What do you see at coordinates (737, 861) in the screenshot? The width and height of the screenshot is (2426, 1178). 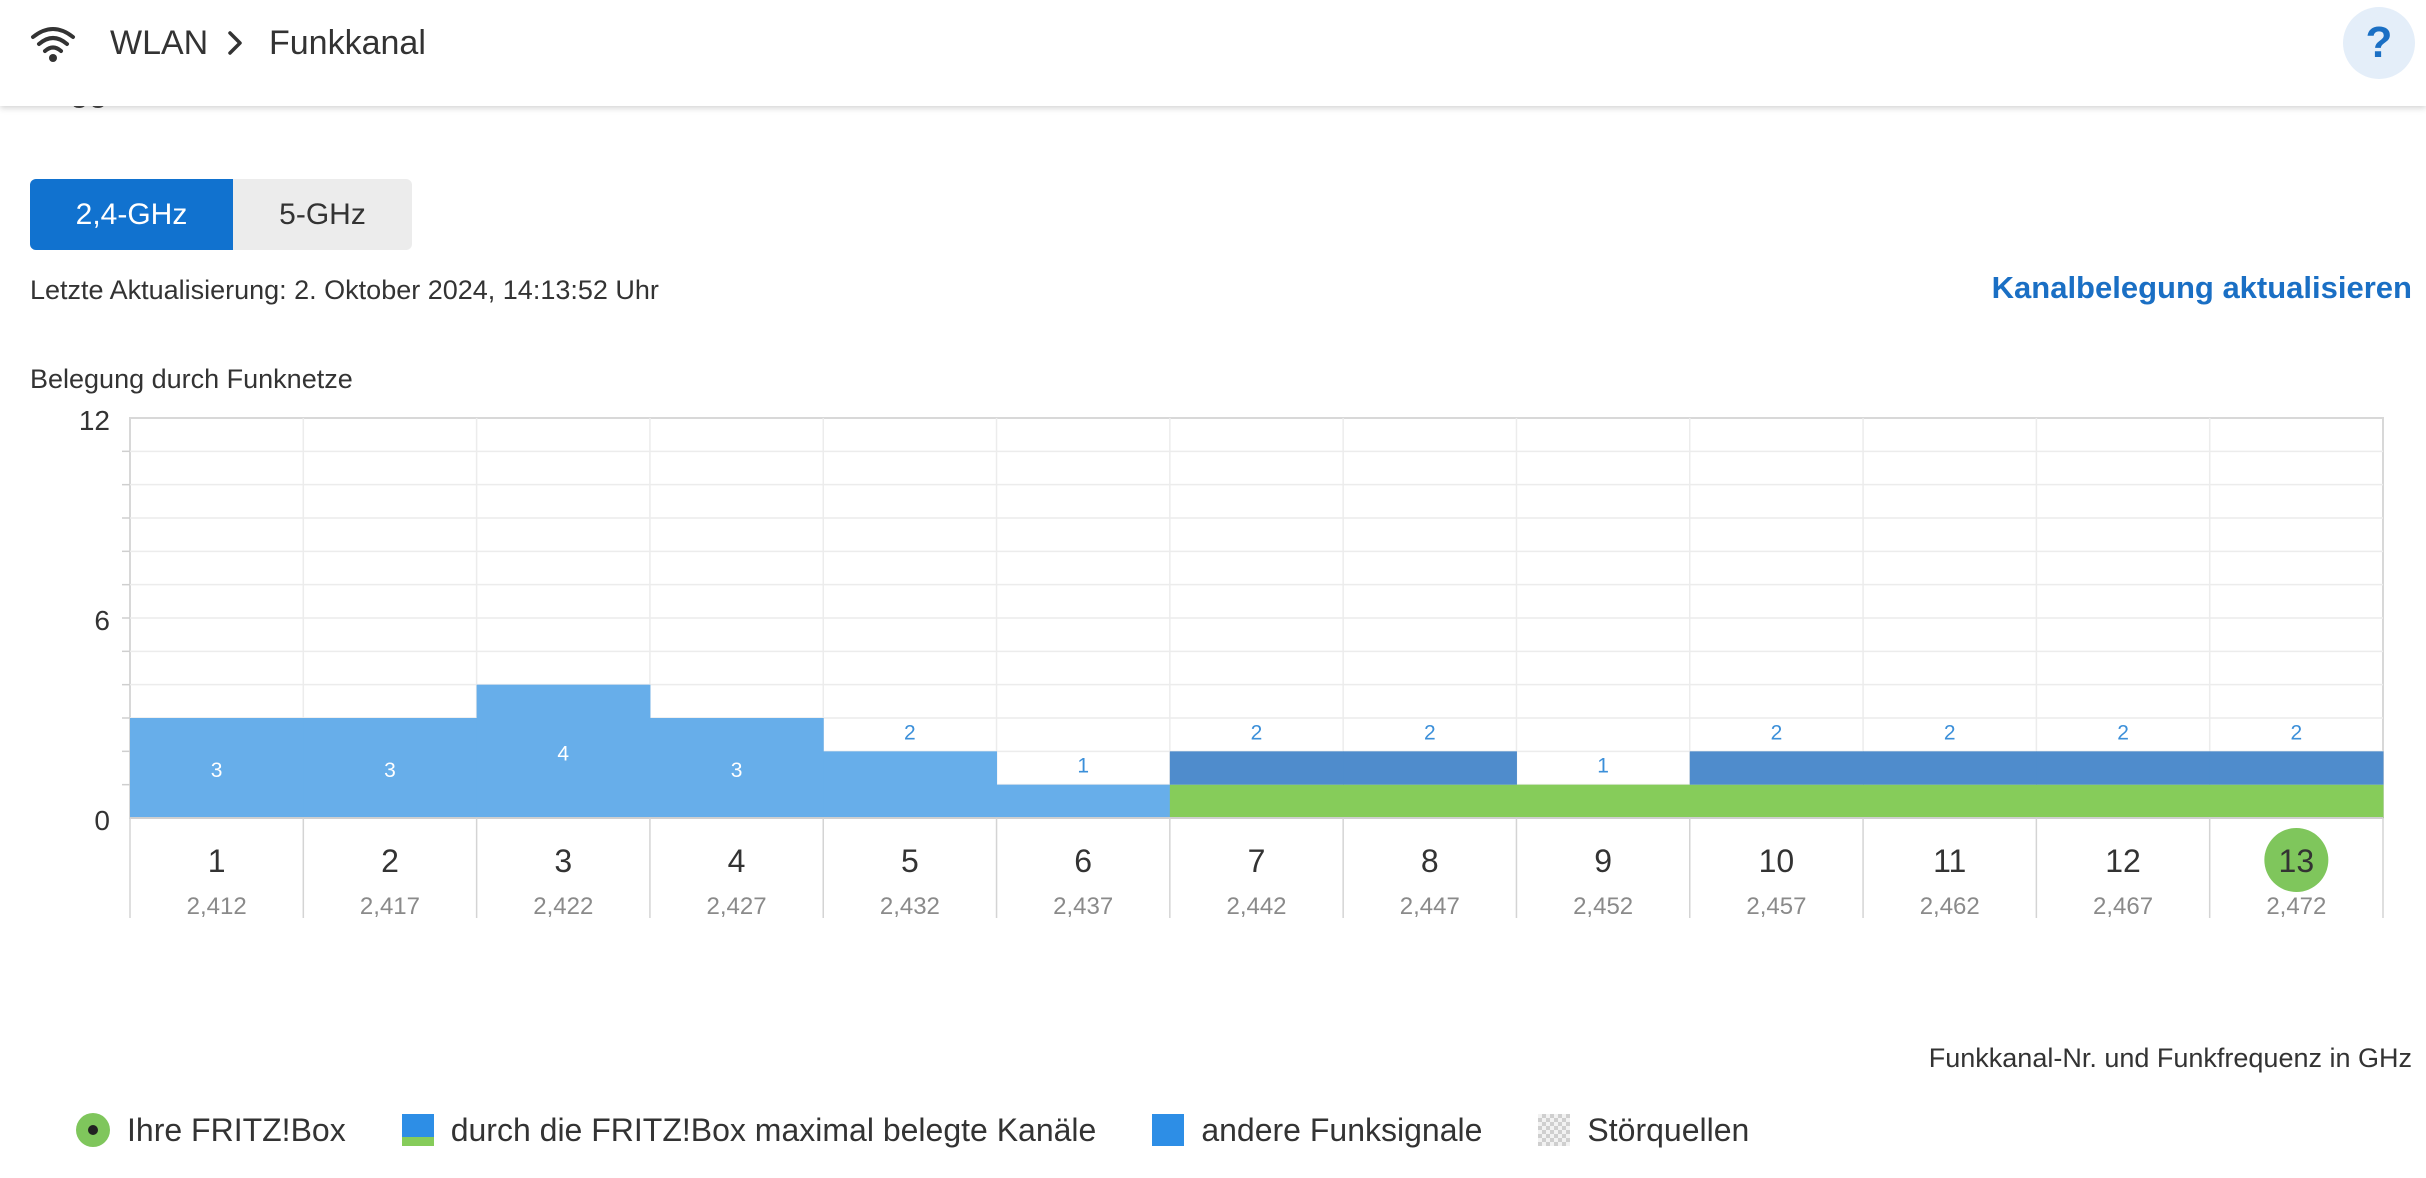 I see `x-tick-label-channel: 4` at bounding box center [737, 861].